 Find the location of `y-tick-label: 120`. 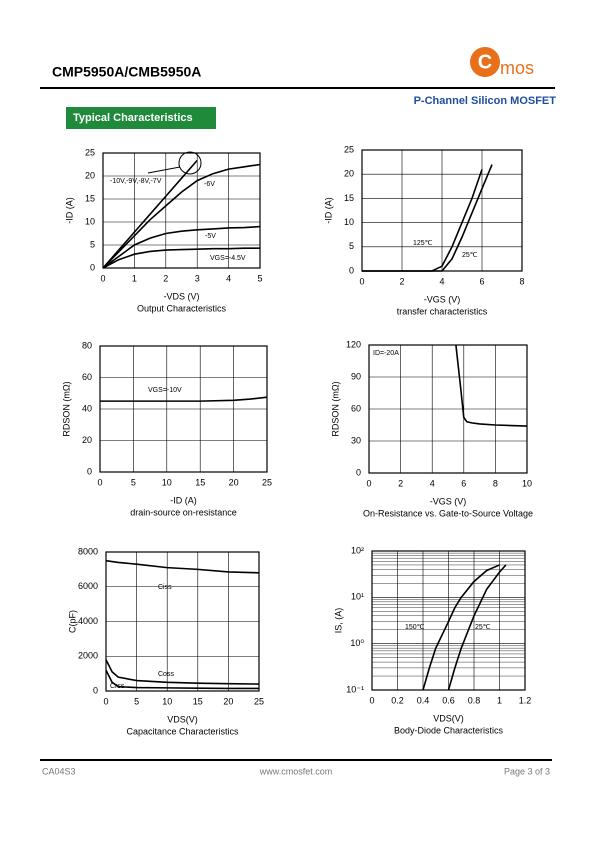

y-tick-label: 120 is located at coordinates (353, 344).